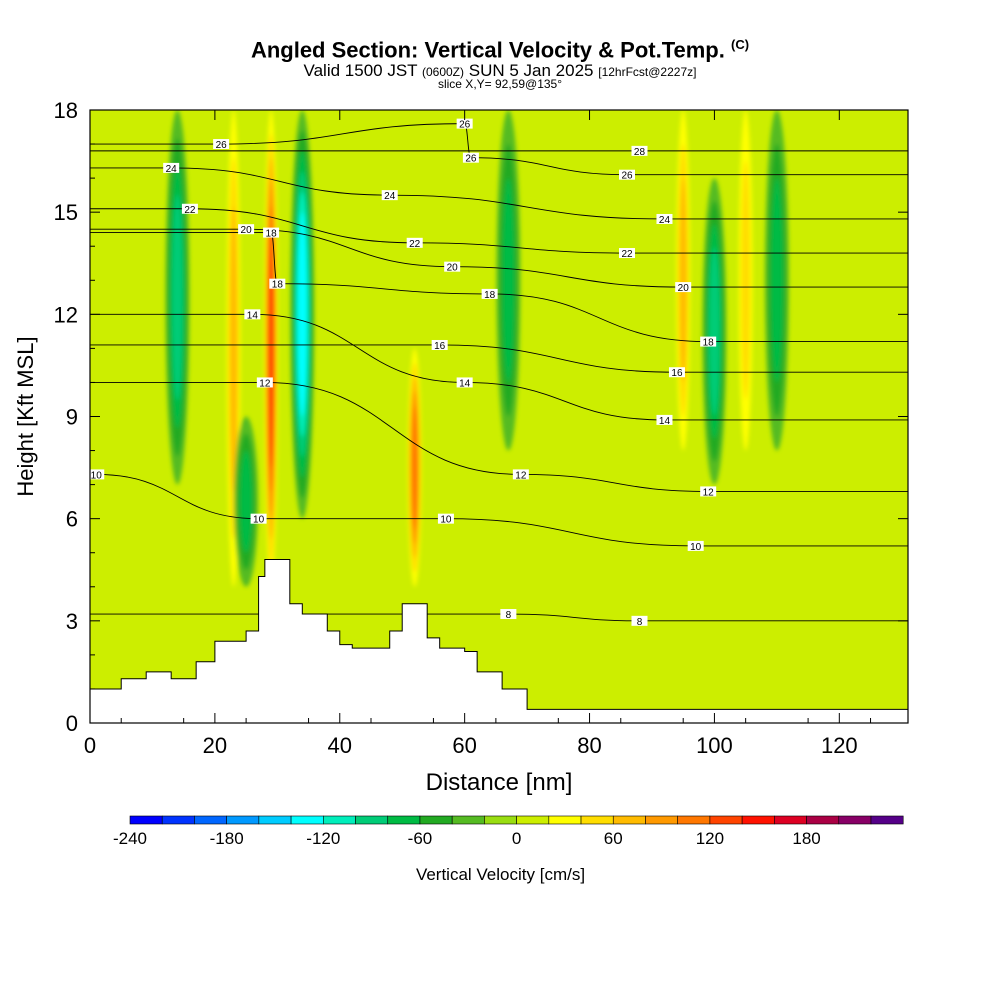  What do you see at coordinates (839, 745) in the screenshot?
I see `x-tick-label: 120` at bounding box center [839, 745].